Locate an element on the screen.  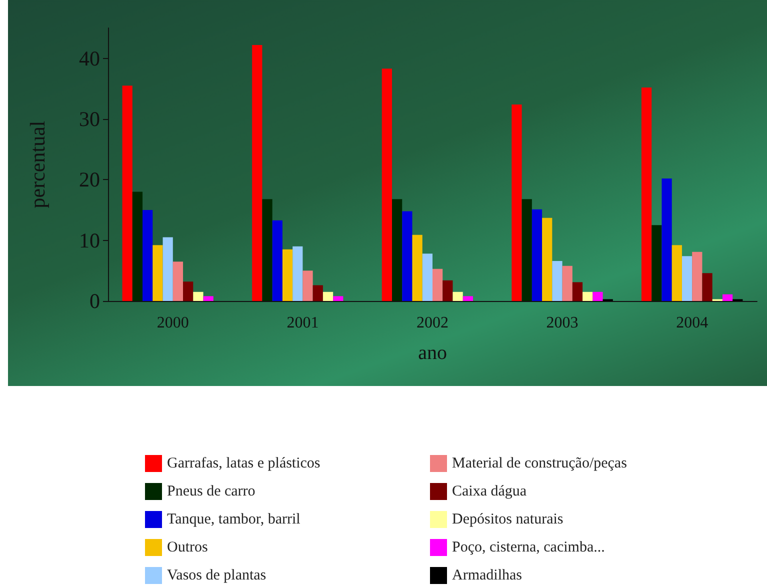
x-axis-title: ano is located at coordinates (432, 353).